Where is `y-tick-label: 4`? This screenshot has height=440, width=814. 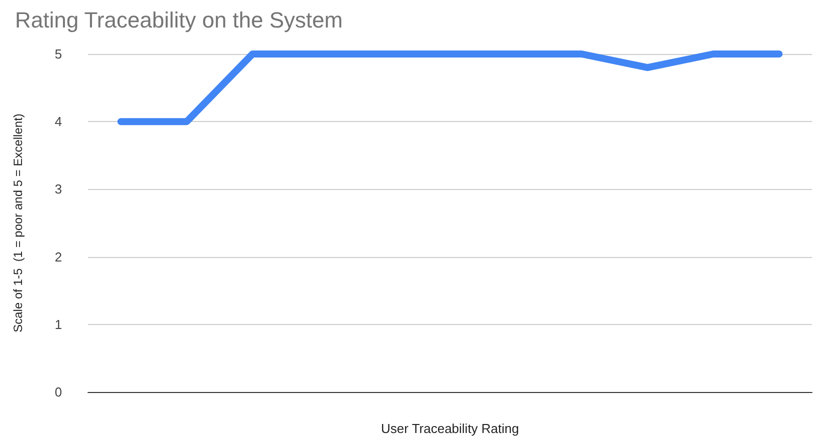
y-tick-label: 4 is located at coordinates (58, 122).